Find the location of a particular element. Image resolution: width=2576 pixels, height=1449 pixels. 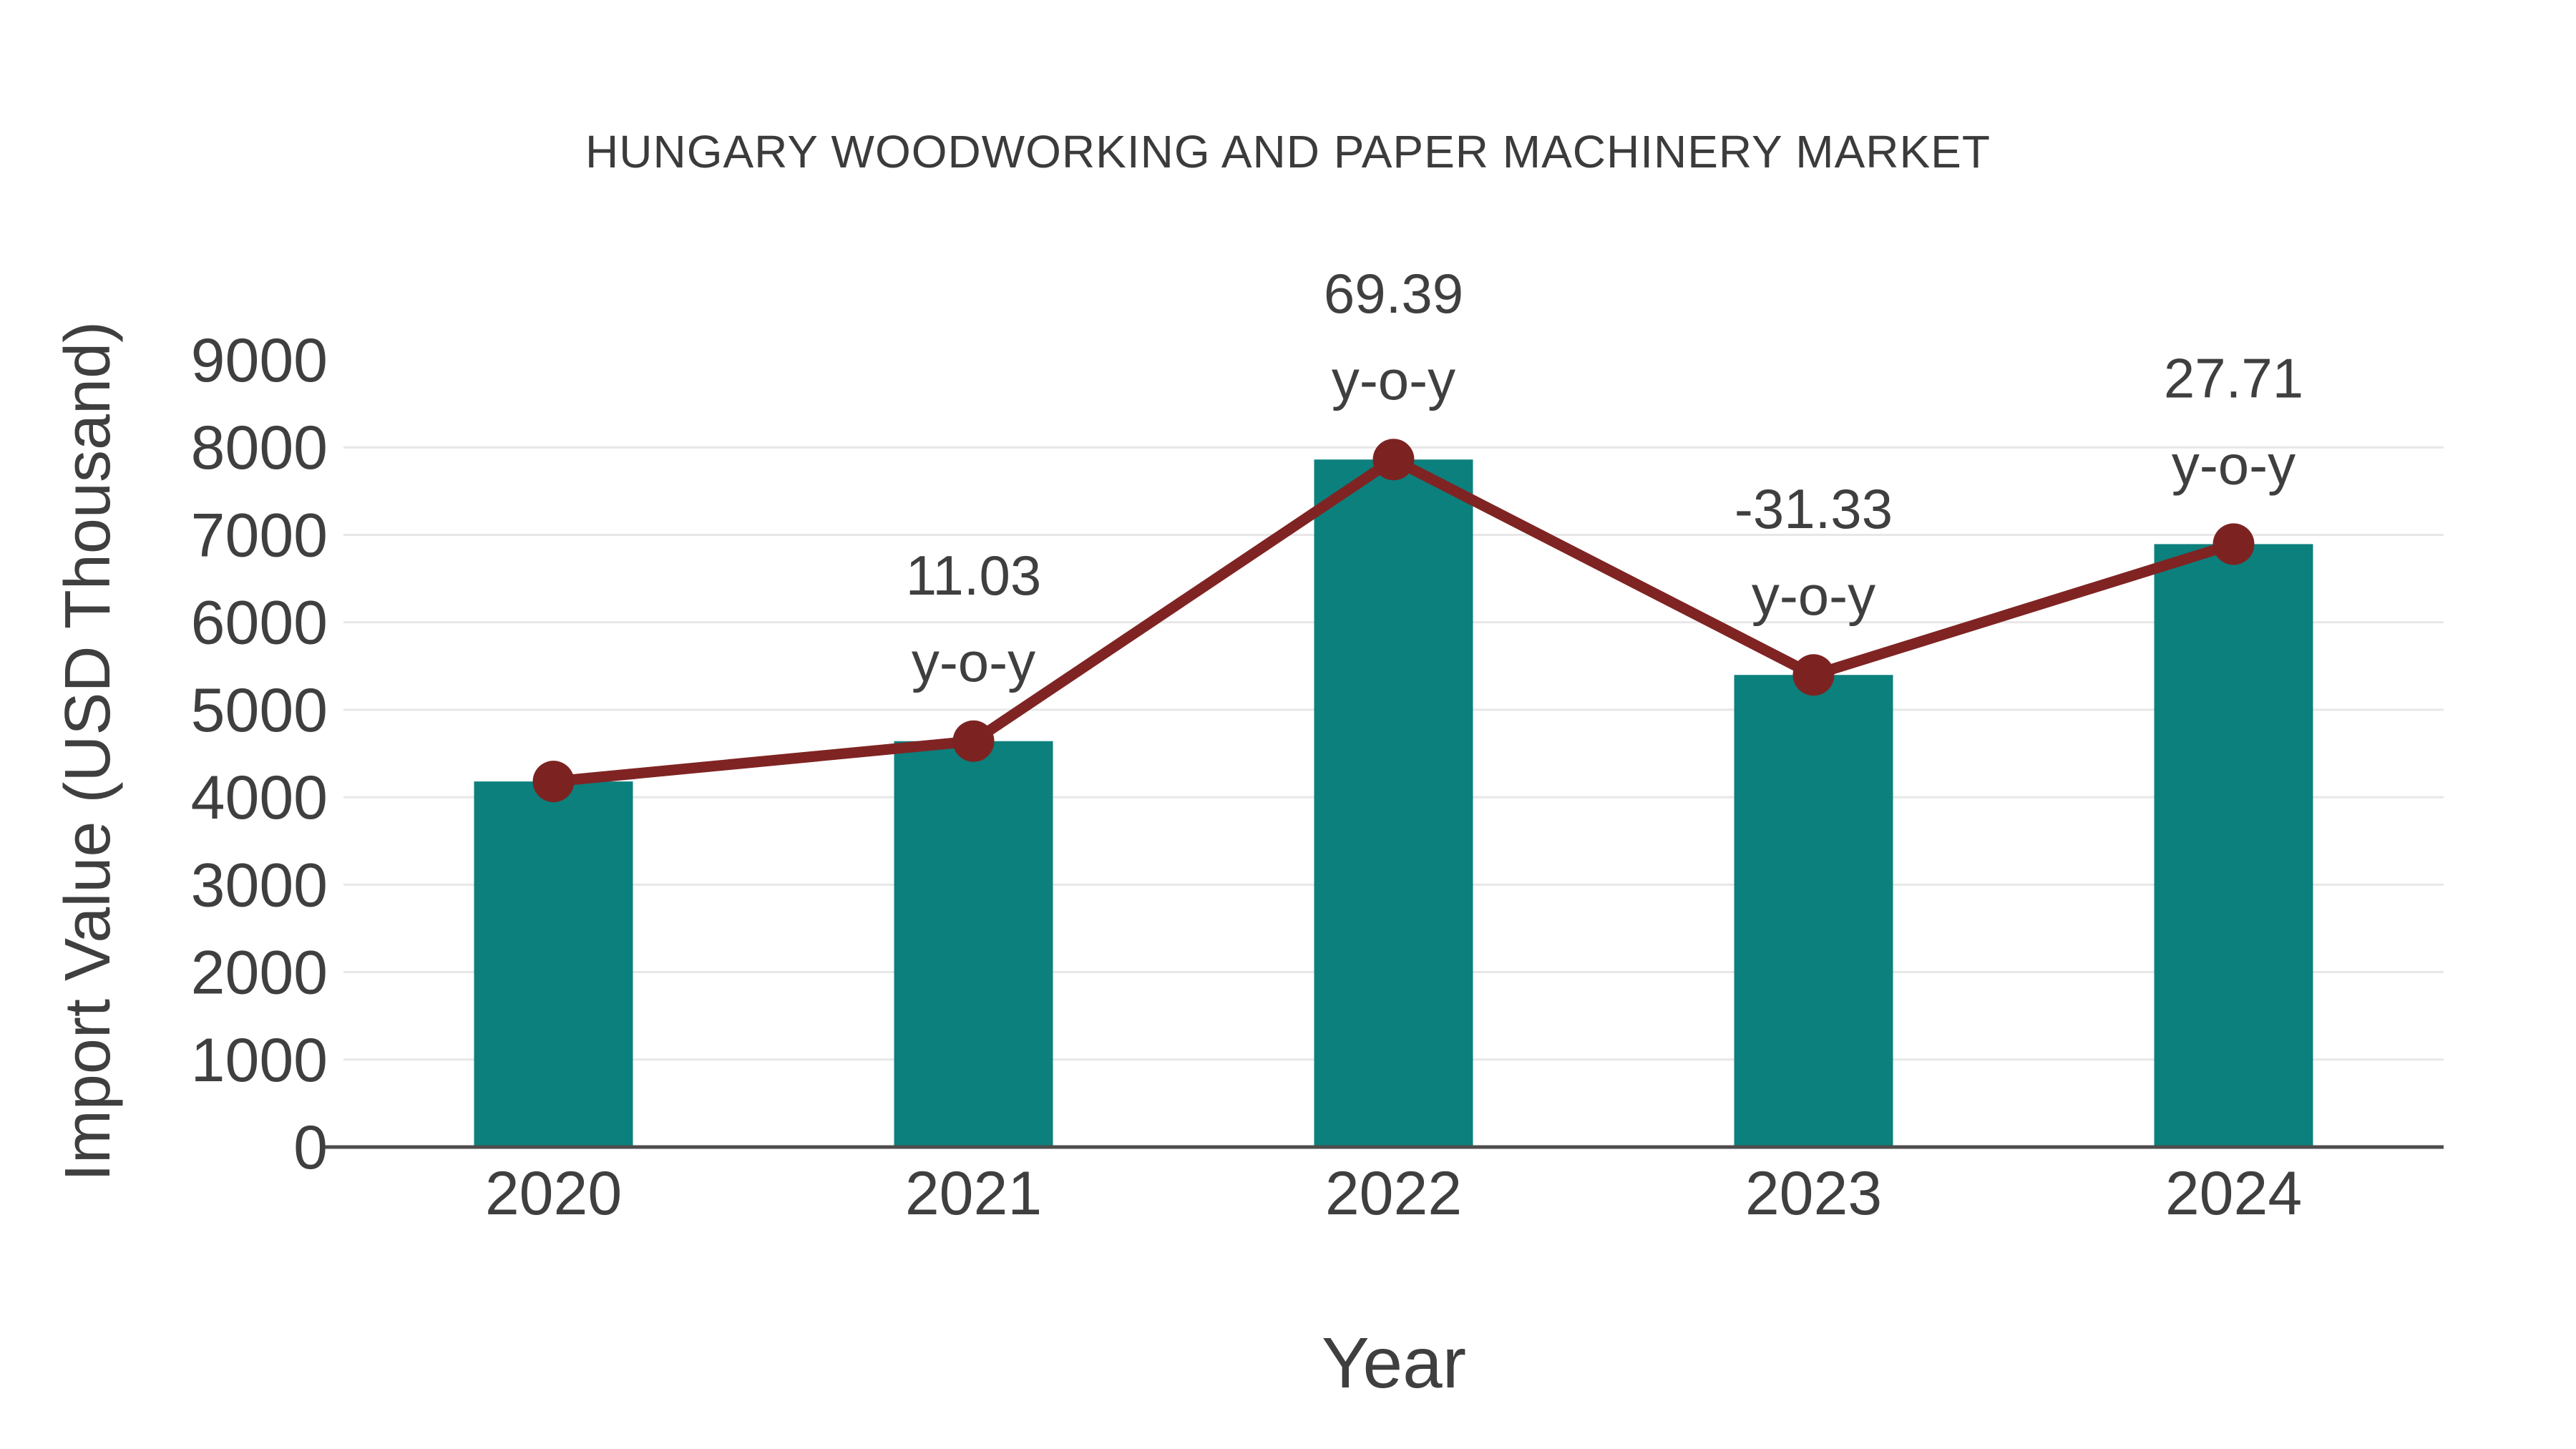

x-axis-title: Year is located at coordinates (1394, 1363).